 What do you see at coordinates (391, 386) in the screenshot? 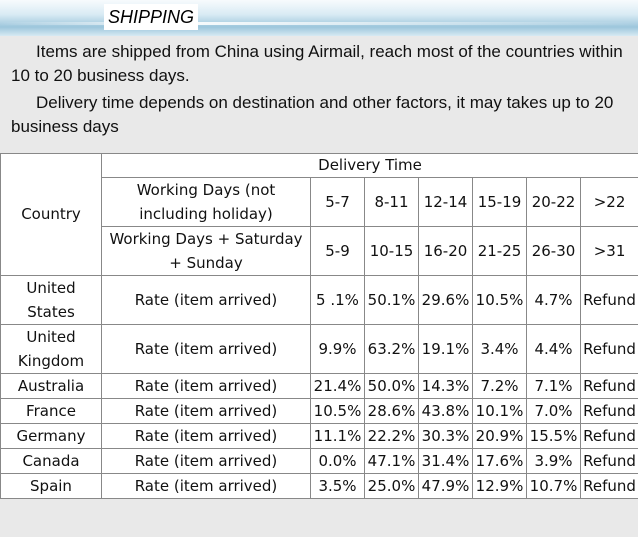
I see `rate-value-cell: 50.0%` at bounding box center [391, 386].